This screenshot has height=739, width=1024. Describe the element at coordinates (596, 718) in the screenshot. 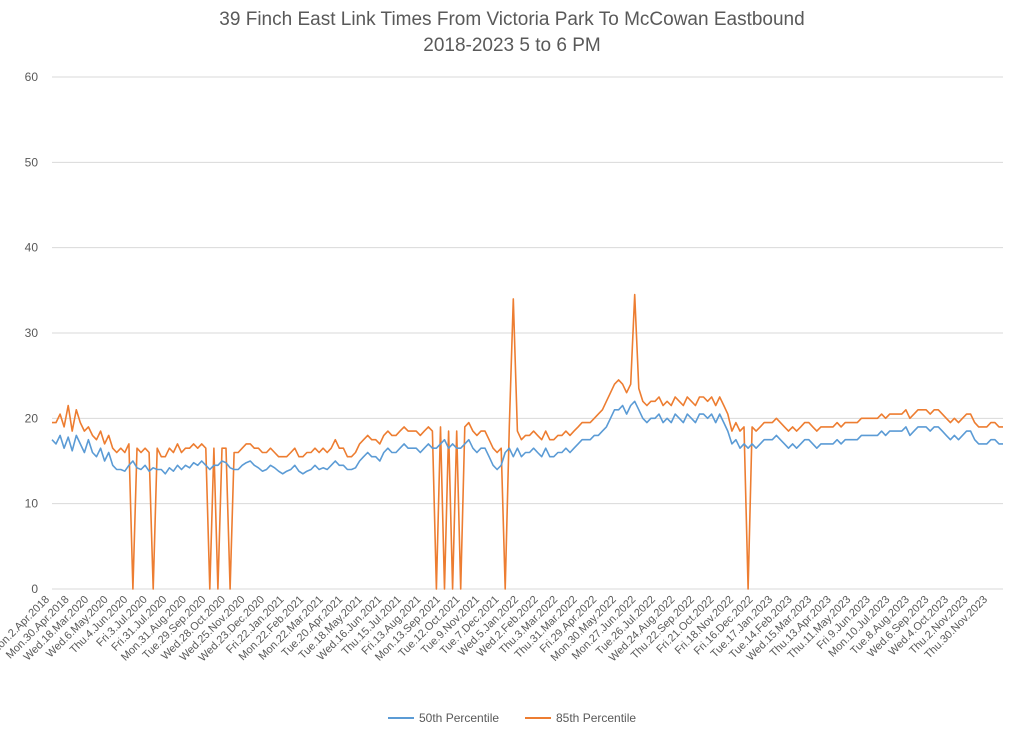

I see `legend-label-85th: 85th Percentile` at that location.